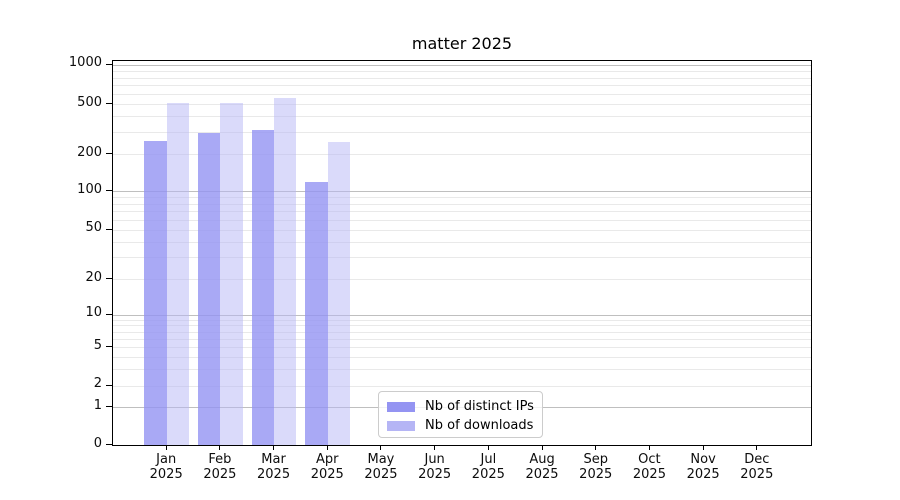  What do you see at coordinates (401, 425) in the screenshot?
I see `legend-swatch-downloads` at bounding box center [401, 425].